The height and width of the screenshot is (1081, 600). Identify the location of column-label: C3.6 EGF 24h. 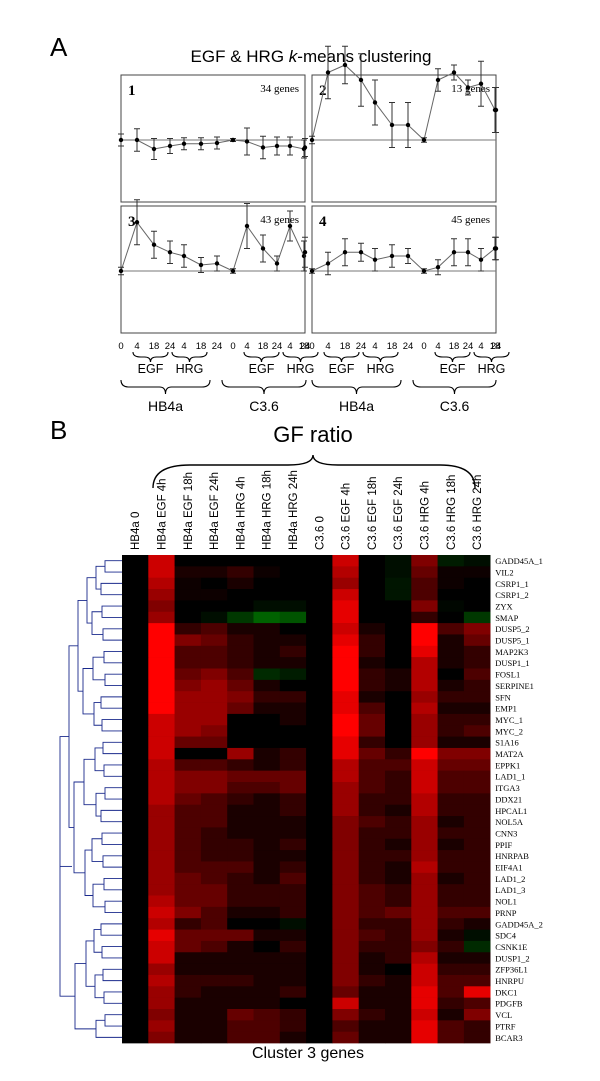
(399, 513).